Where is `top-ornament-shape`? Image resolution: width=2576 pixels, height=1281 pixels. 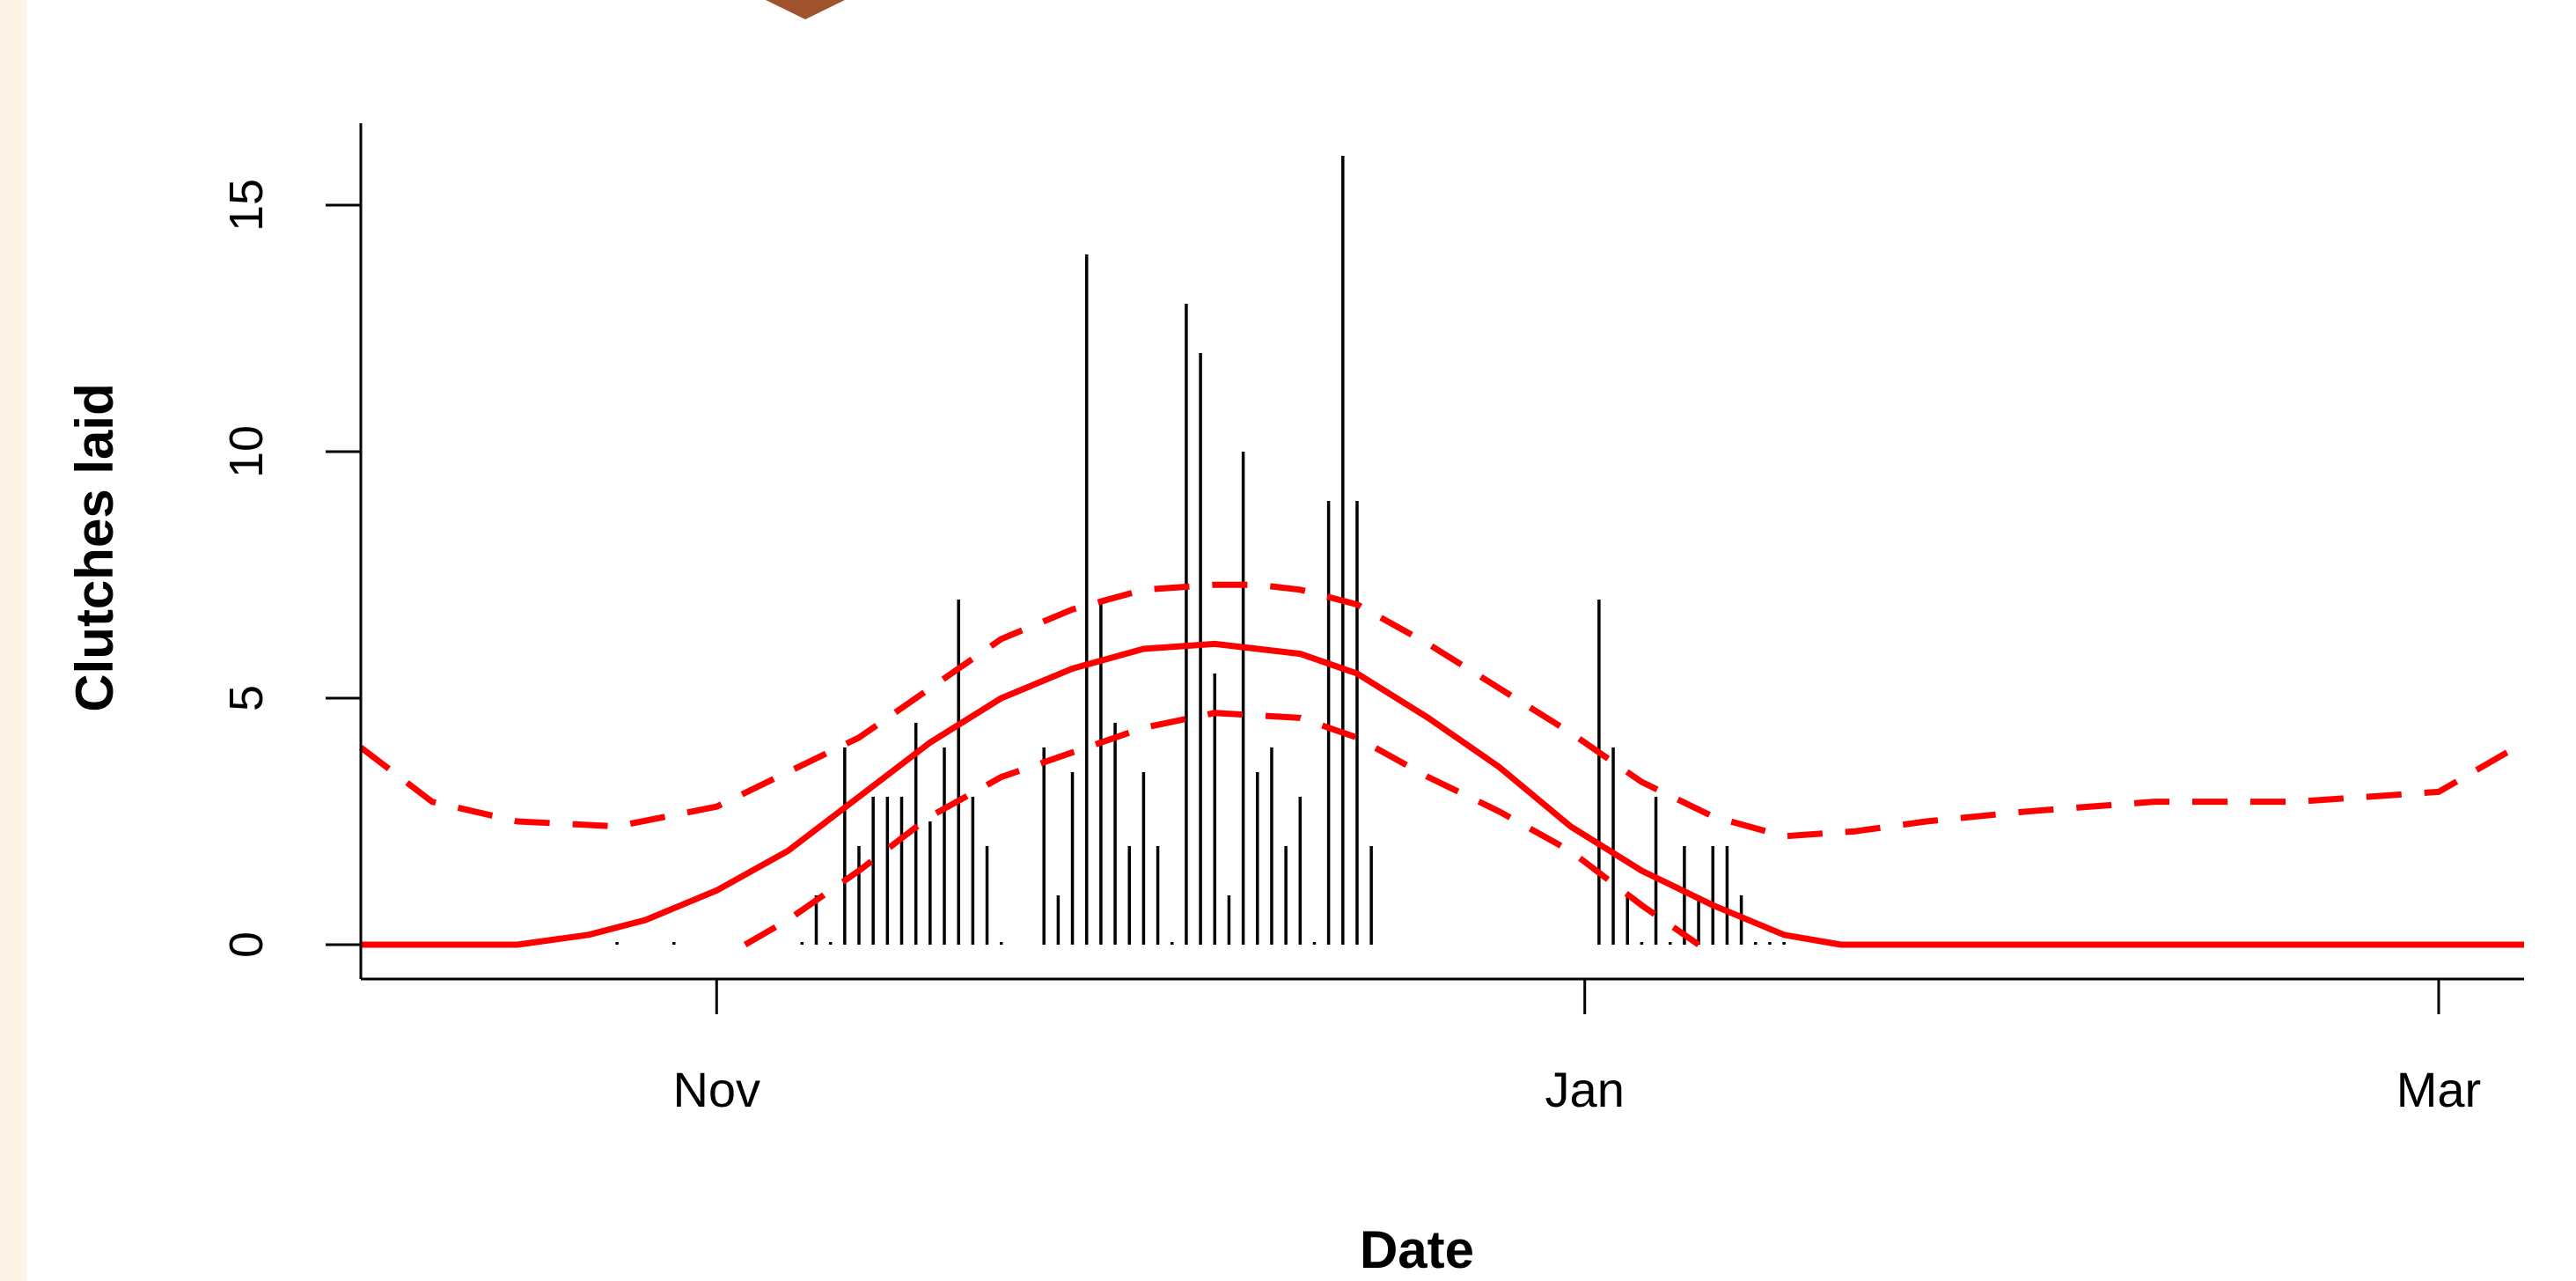 top-ornament-shape is located at coordinates (805, 9).